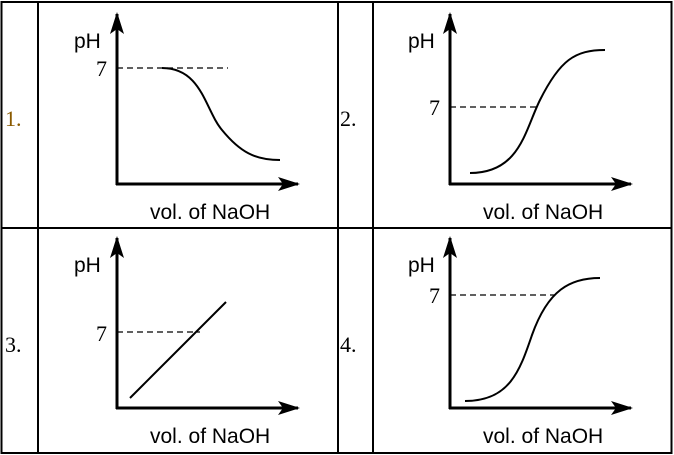 The image size is (674, 455). I want to click on panel-number: 3., so click(13, 344).